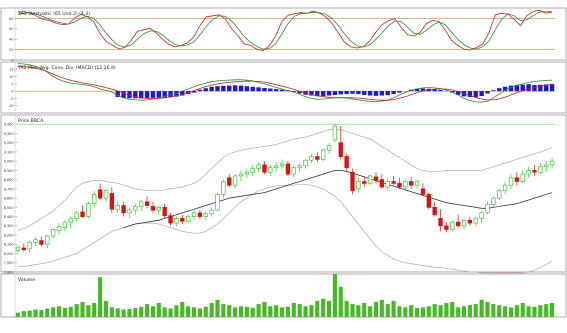  Describe the element at coordinates (9, 162) in the screenshot. I see `y-tick-label: 9,000` at that location.